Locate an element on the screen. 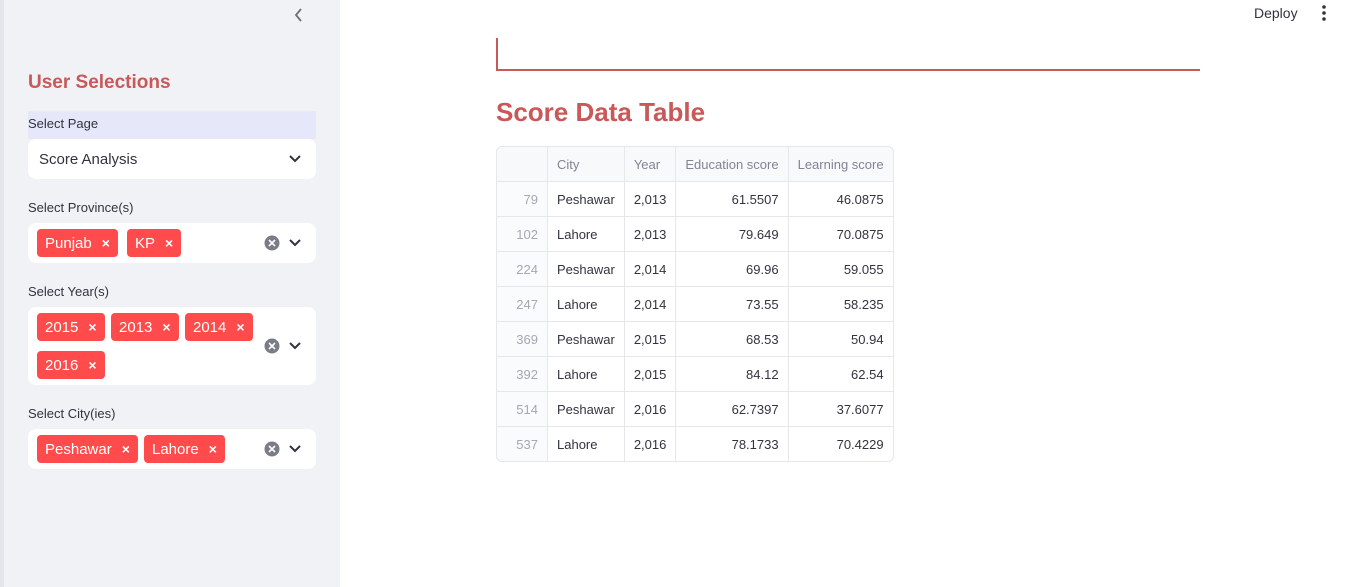  table-header-row: City Year Education score Learning score is located at coordinates (695, 164).